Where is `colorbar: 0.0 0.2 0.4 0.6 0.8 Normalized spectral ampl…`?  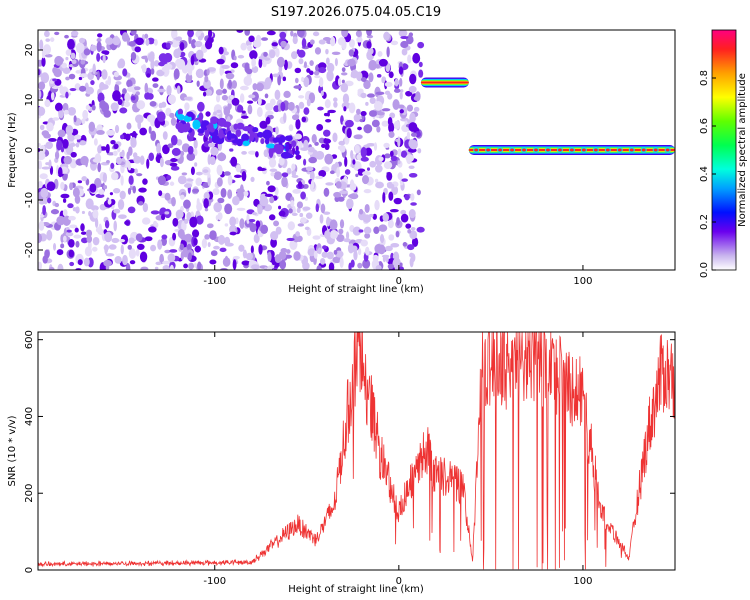 colorbar: 0.0 0.2 0.4 0.6 0.8 Normalized spectral ampl… is located at coordinates (723, 153).